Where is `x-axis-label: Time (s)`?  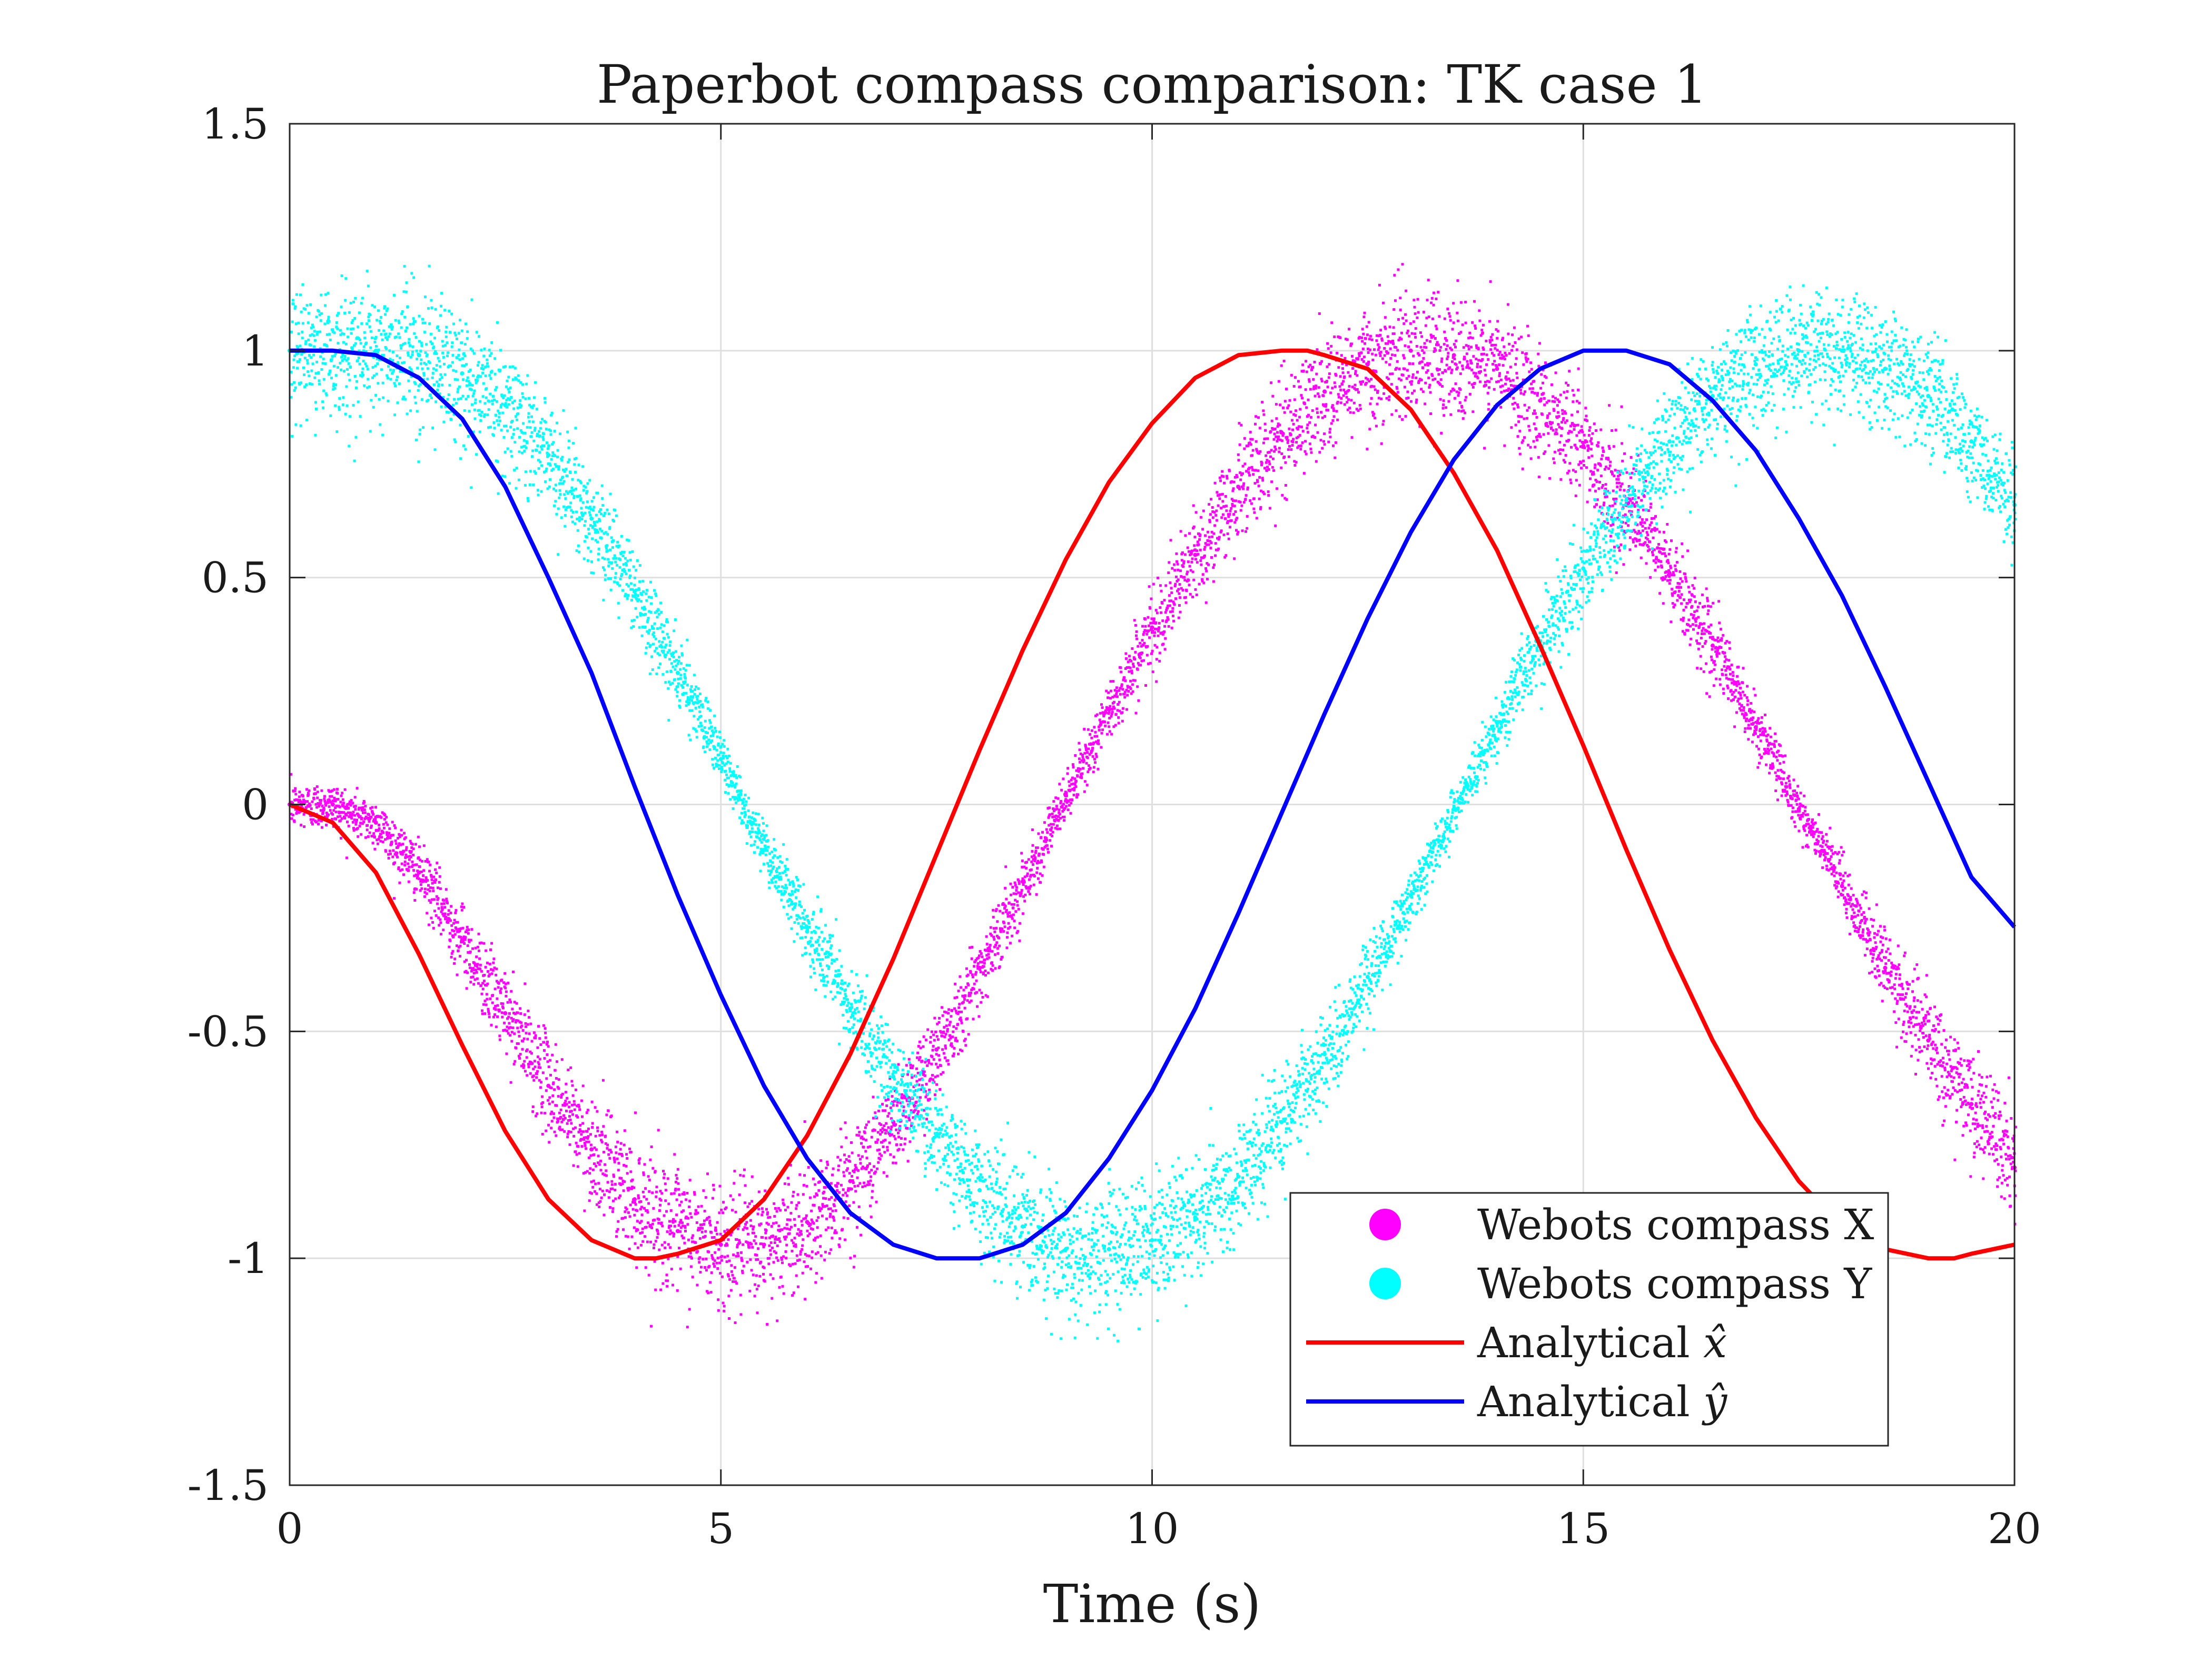 x-axis-label: Time (s) is located at coordinates (1152, 1604).